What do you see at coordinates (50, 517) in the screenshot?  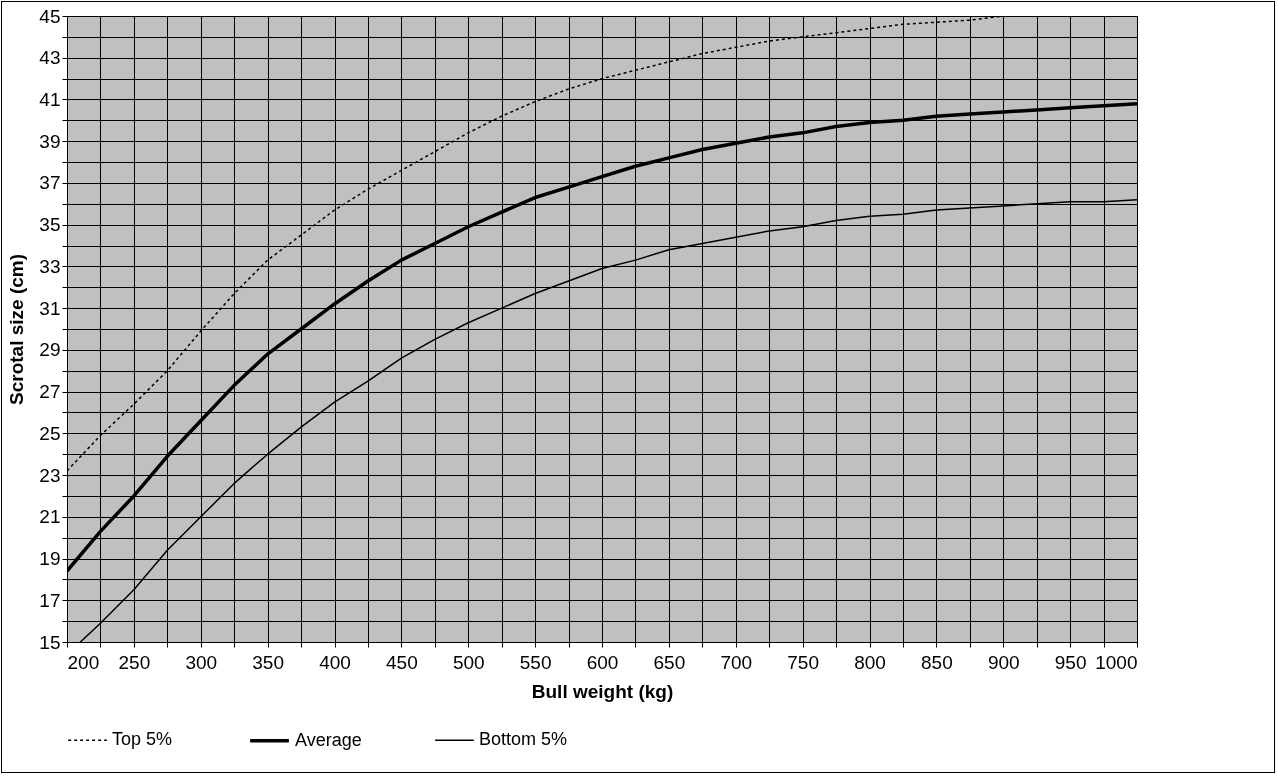 I see `y-tick-label: 21` at bounding box center [50, 517].